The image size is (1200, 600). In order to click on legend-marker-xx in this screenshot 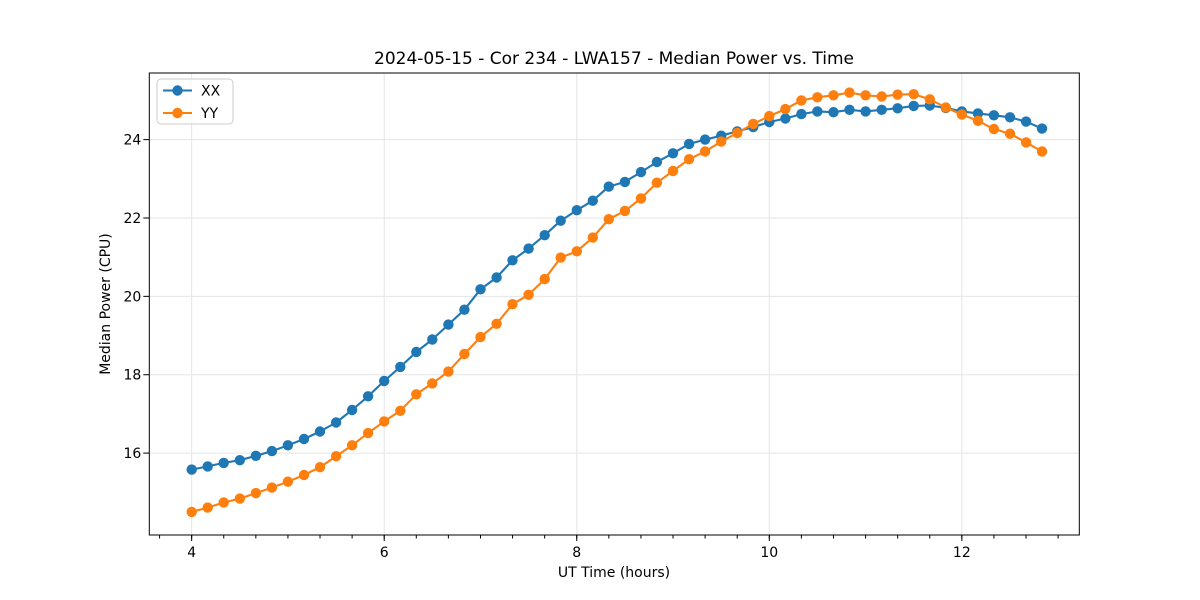, I will do `click(177, 90)`.